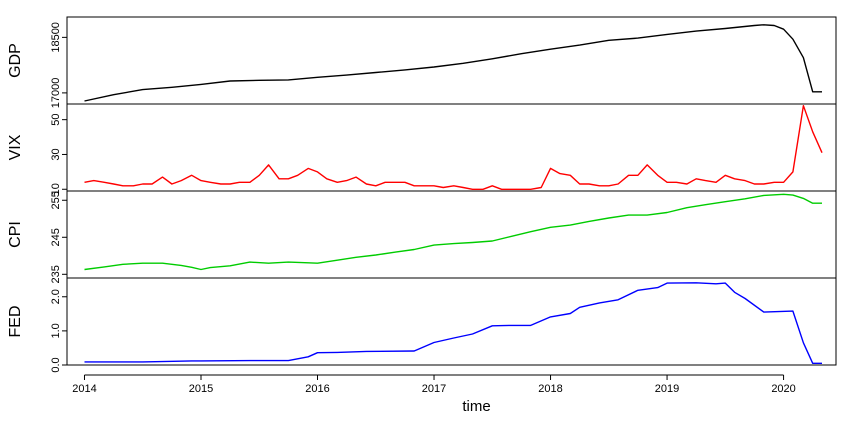 This screenshot has height=421, width=850. I want to click on x-axis-title: time, so click(476, 406).